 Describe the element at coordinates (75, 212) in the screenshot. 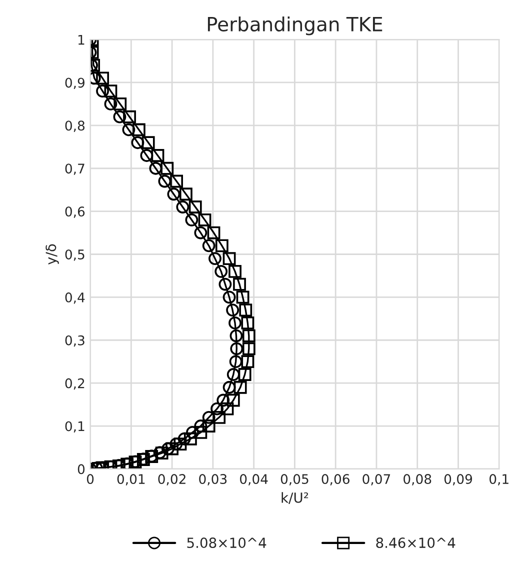

I see `y-tick-label: 0,6` at that location.